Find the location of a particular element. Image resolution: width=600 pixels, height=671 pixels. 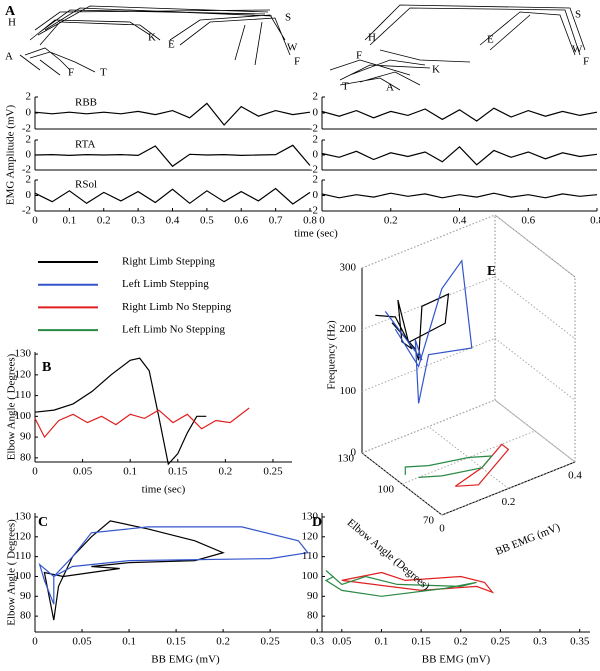

panel-label: A is located at coordinates (10, 11).